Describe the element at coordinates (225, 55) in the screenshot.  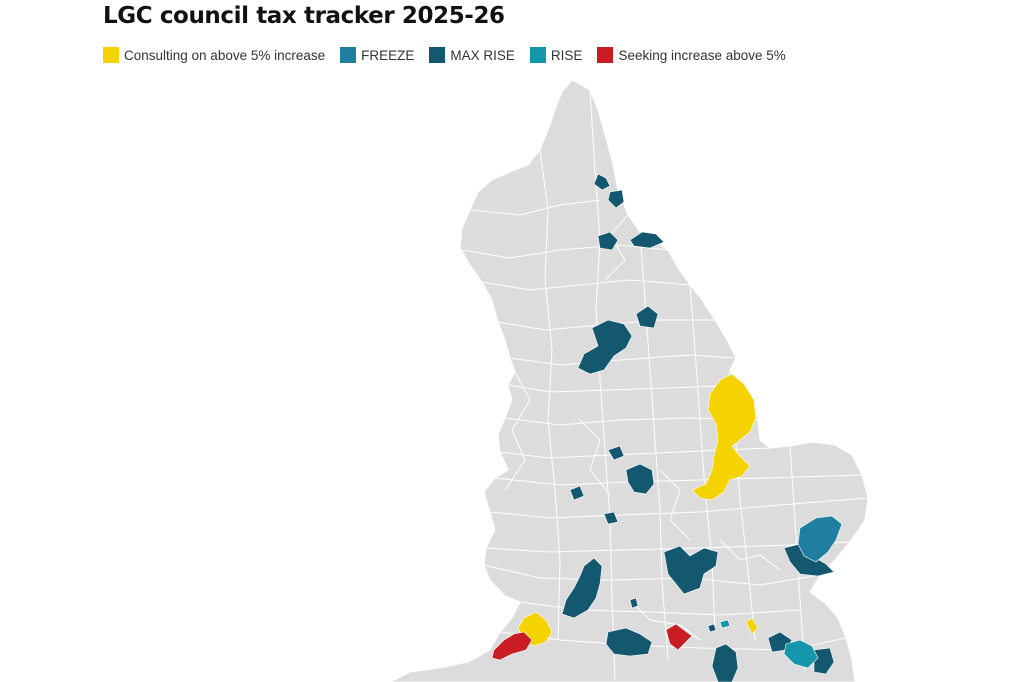
I see `legend-label-consulting: Consulting on above 5% increase` at that location.